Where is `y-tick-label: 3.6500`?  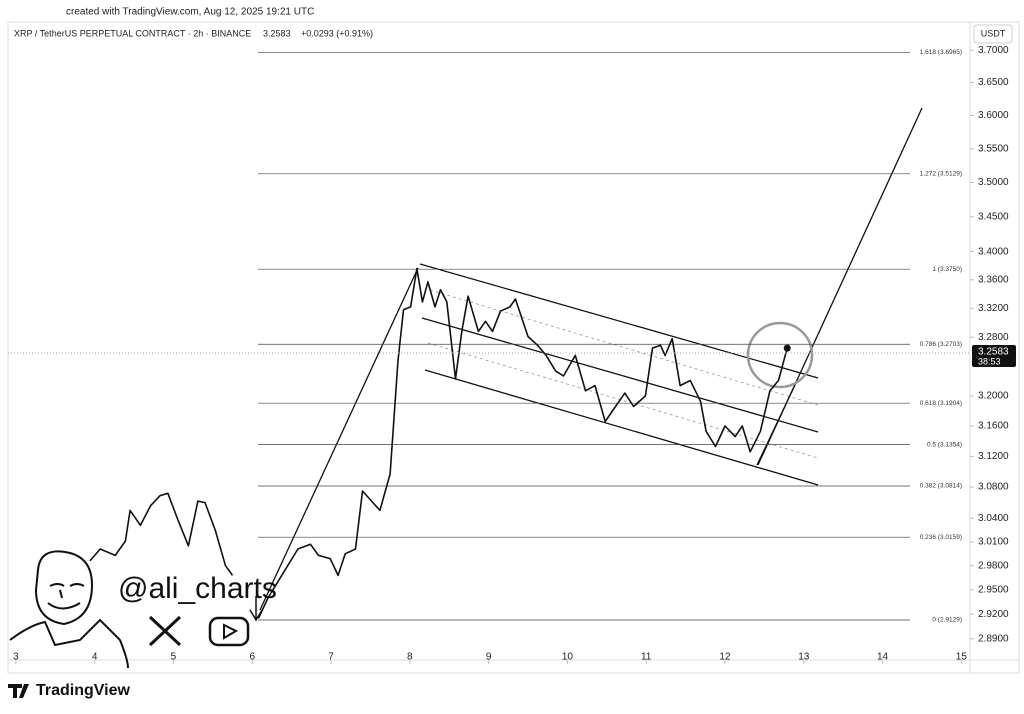
y-tick-label: 3.6500 is located at coordinates (993, 82).